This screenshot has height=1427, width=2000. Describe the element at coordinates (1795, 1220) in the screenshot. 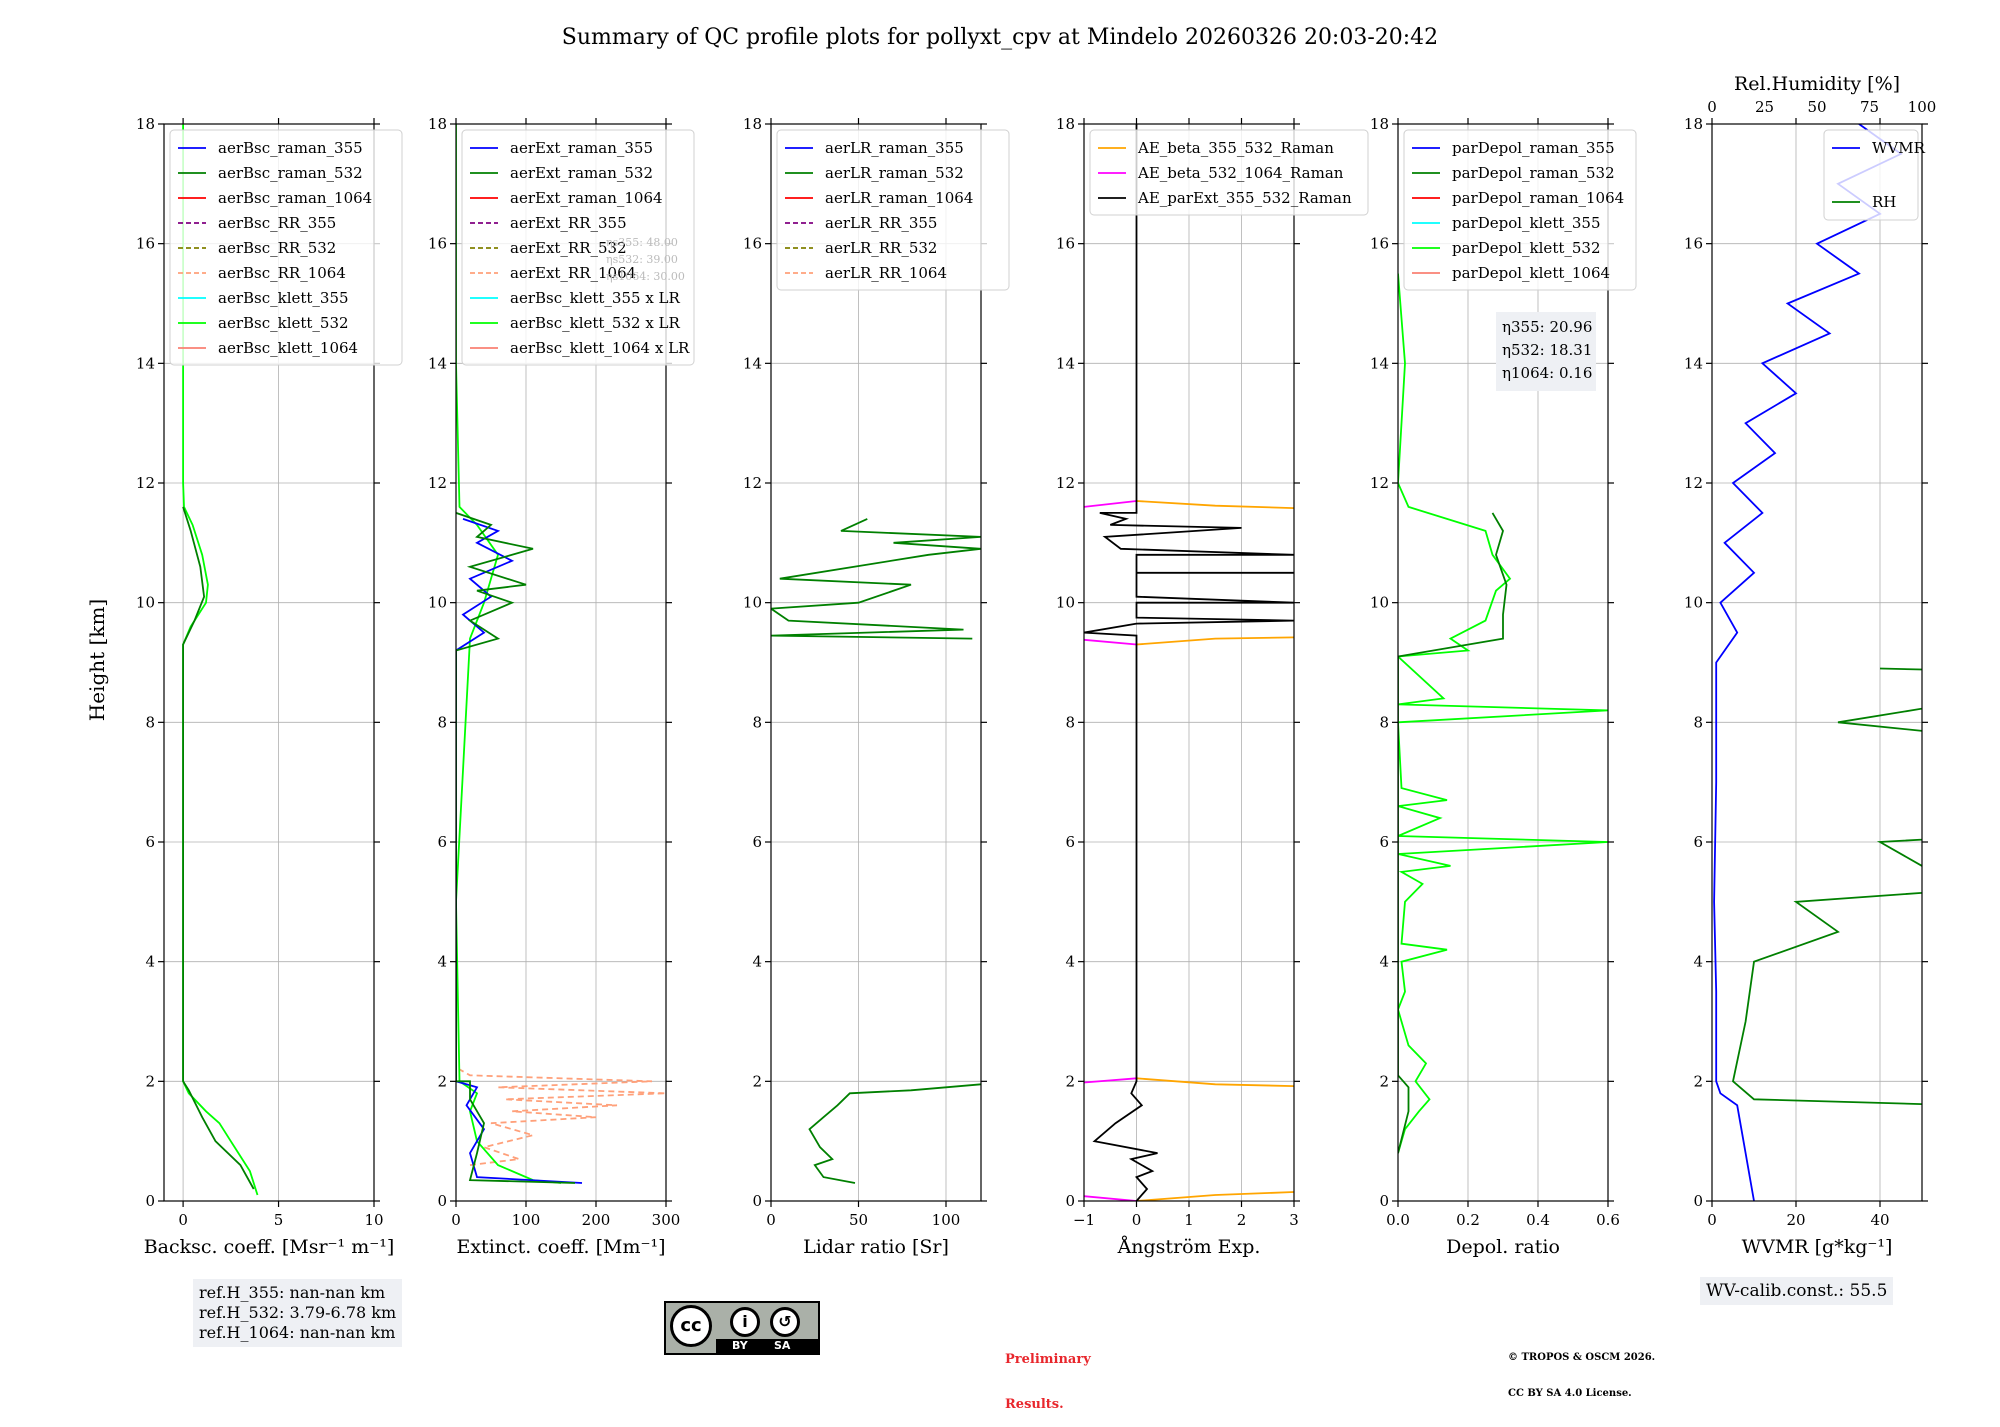

I see `x-tick-label: 20` at that location.